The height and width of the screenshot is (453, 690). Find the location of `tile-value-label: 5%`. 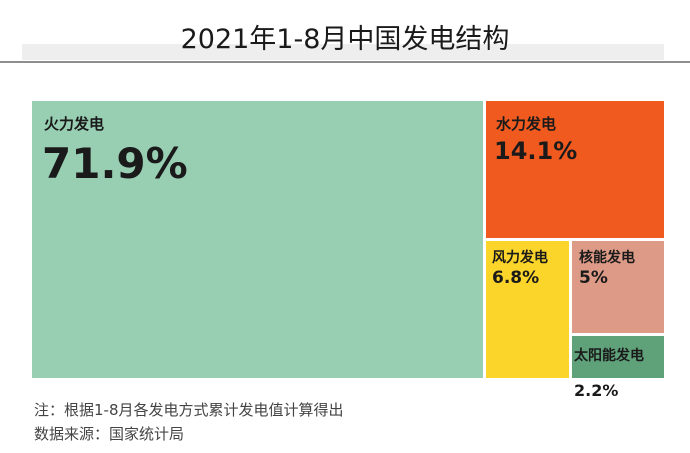

tile-value-label: 5% is located at coordinates (593, 278).